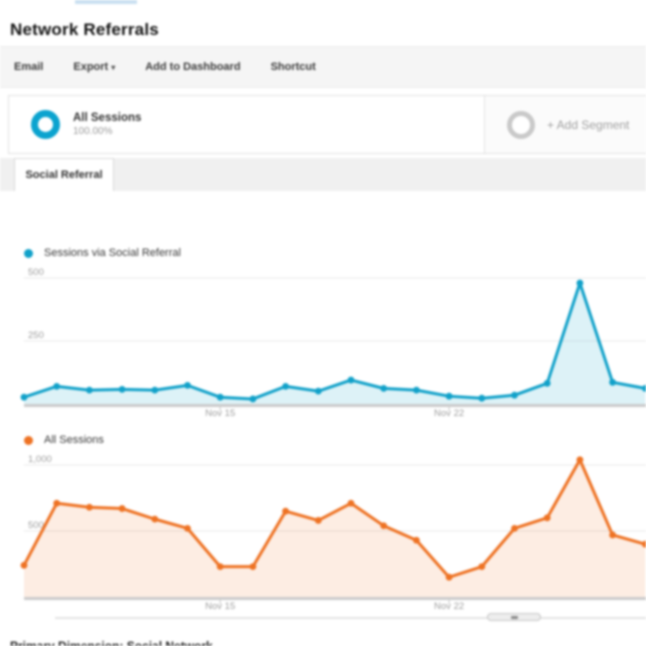 Image resolution: width=646 pixels, height=646 pixels. I want to click on shortcut-button: Shortcut, so click(293, 67).